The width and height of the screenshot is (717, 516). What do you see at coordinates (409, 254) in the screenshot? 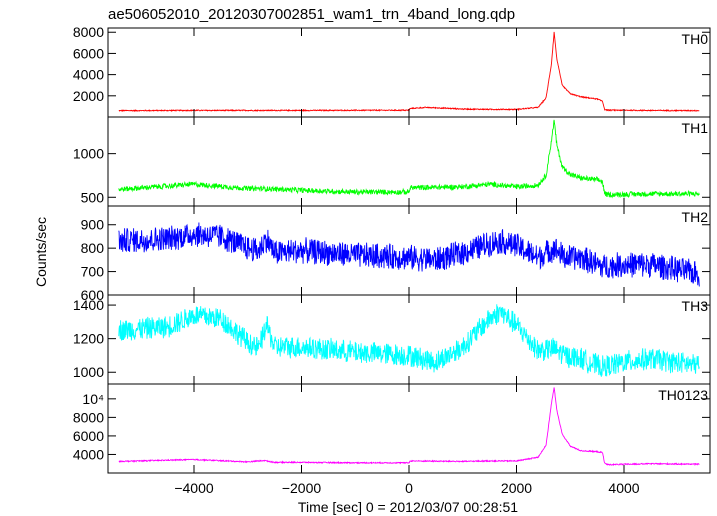
I see `series-line-th2` at bounding box center [409, 254].